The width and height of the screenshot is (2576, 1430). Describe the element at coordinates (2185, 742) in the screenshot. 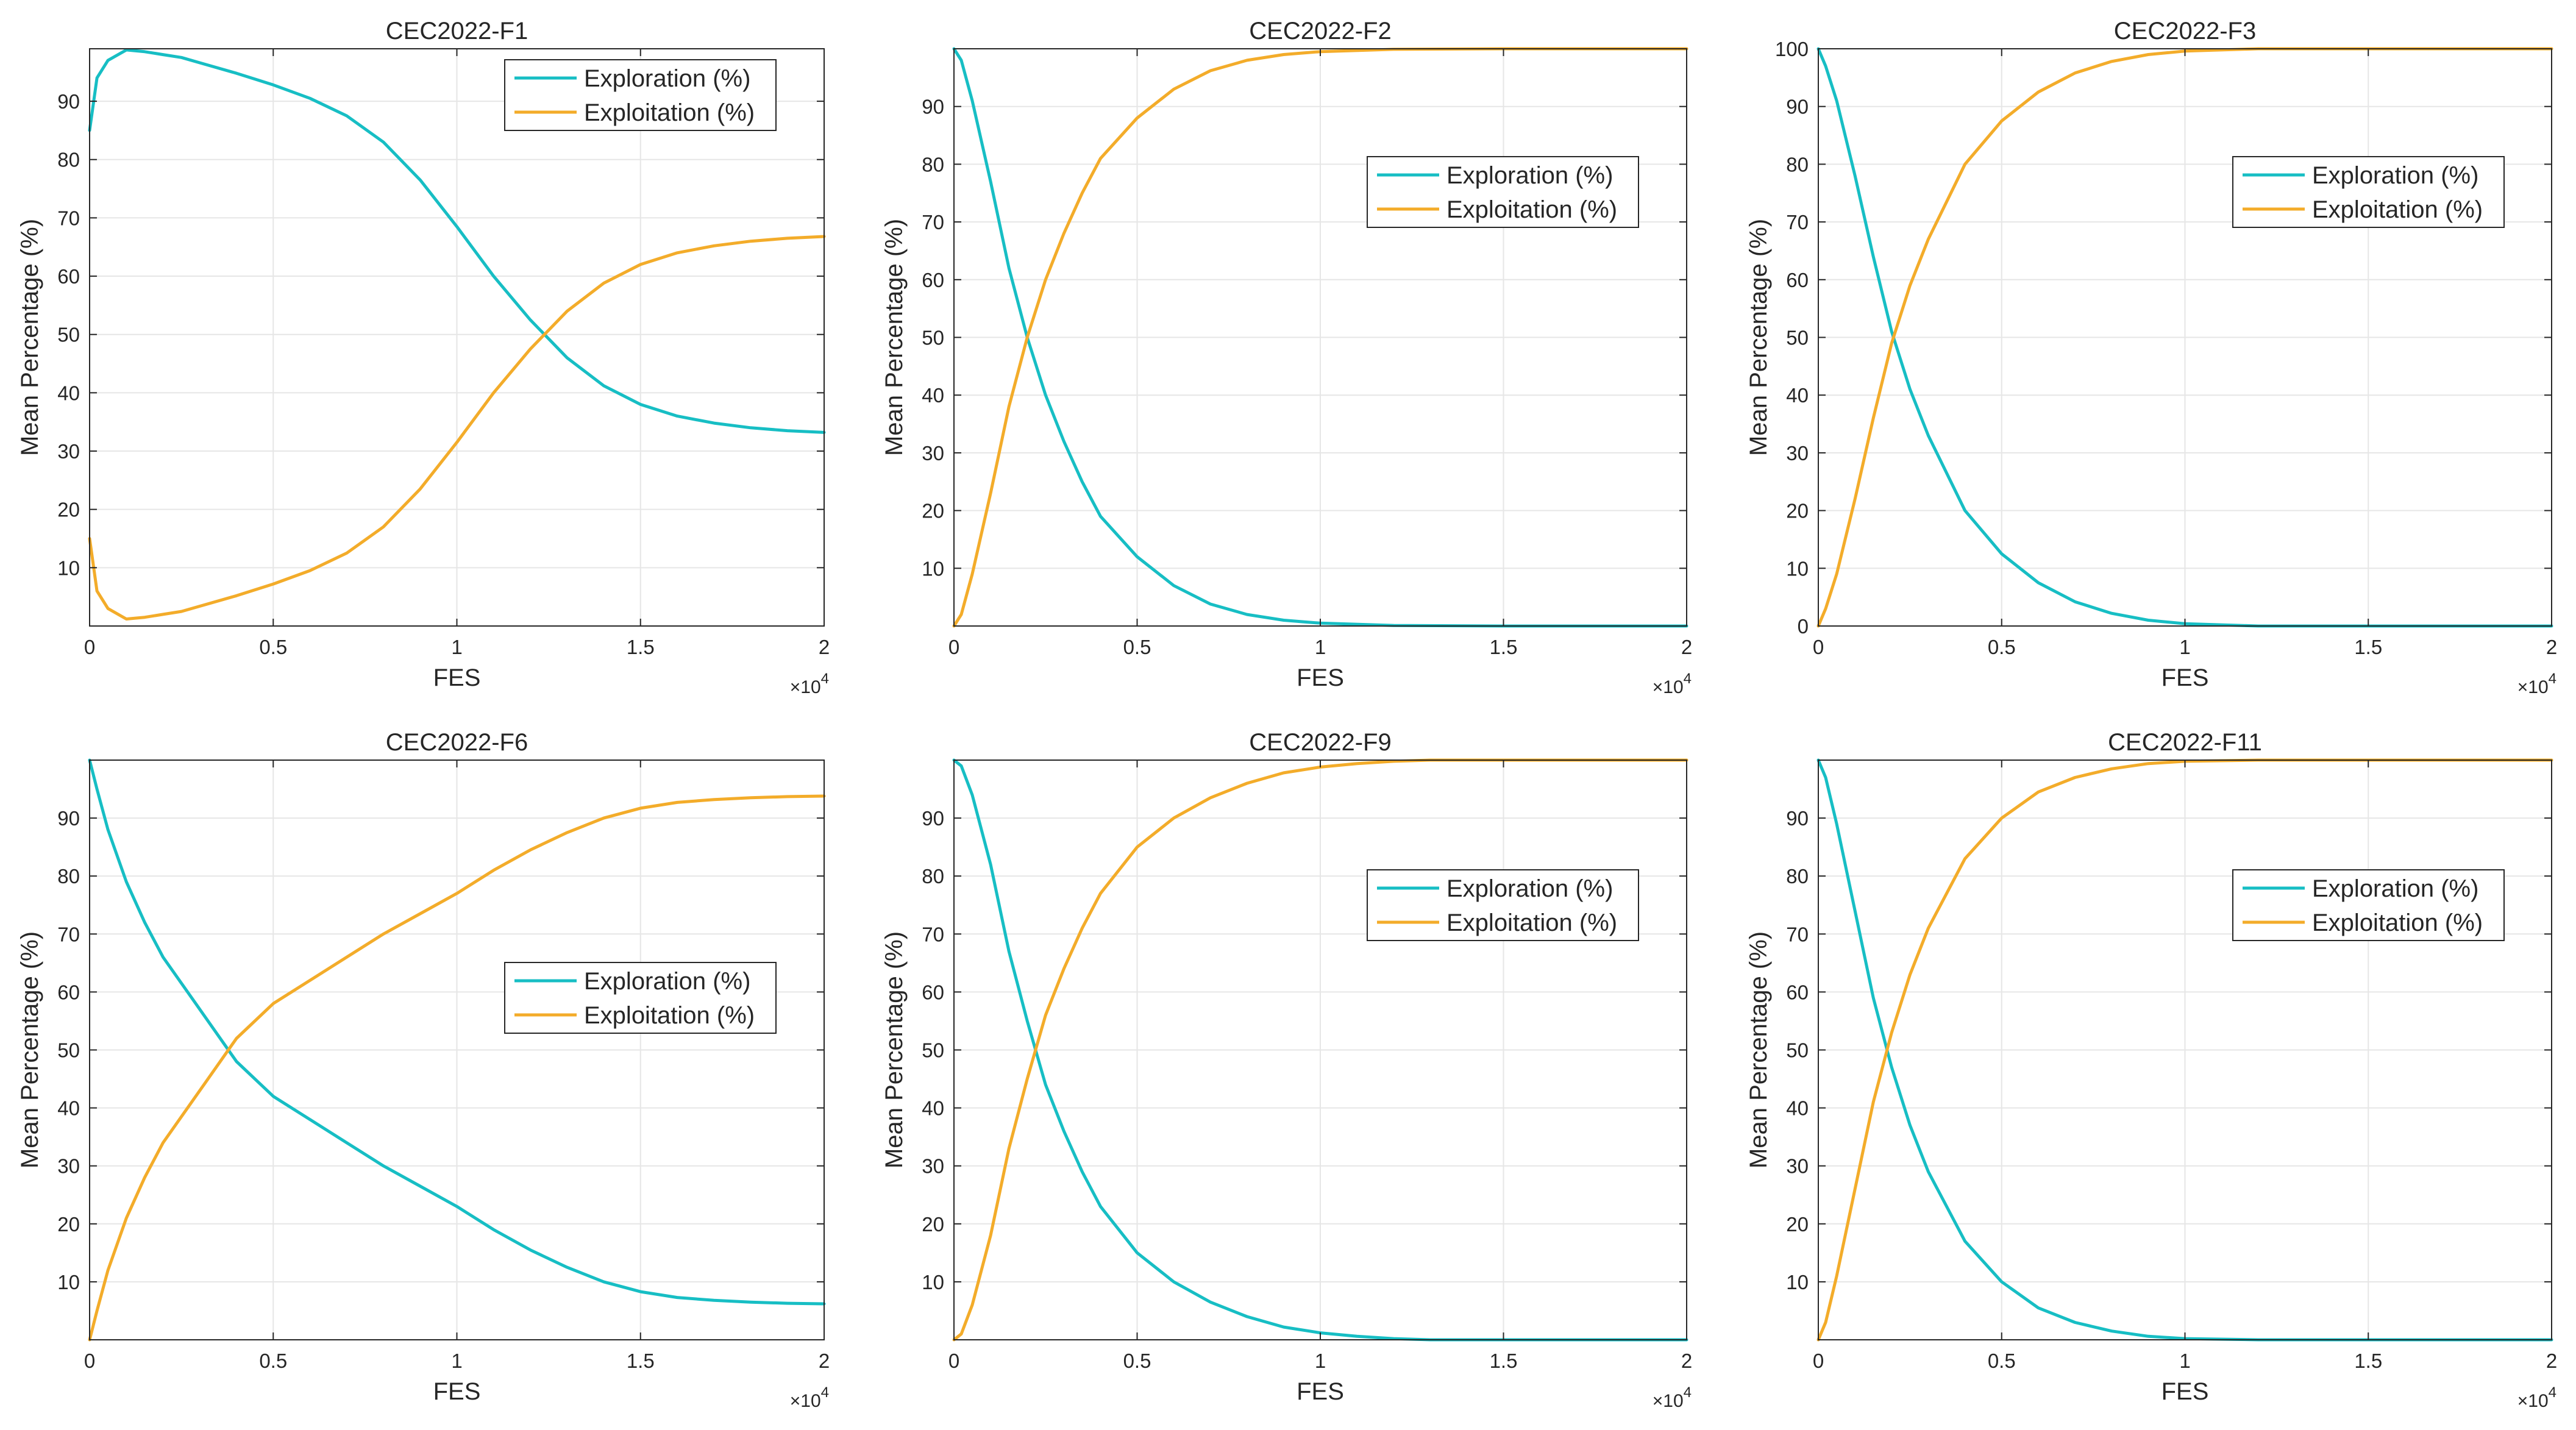

I see `chart-title: CEC2022-F11` at that location.